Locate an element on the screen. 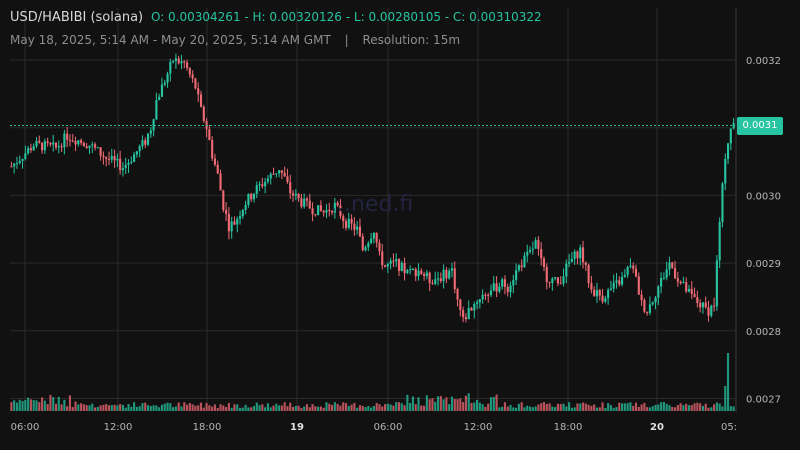 This screenshot has width=800, height=450. pair-name: USD/HABIBI (solana) is located at coordinates (77, 17).